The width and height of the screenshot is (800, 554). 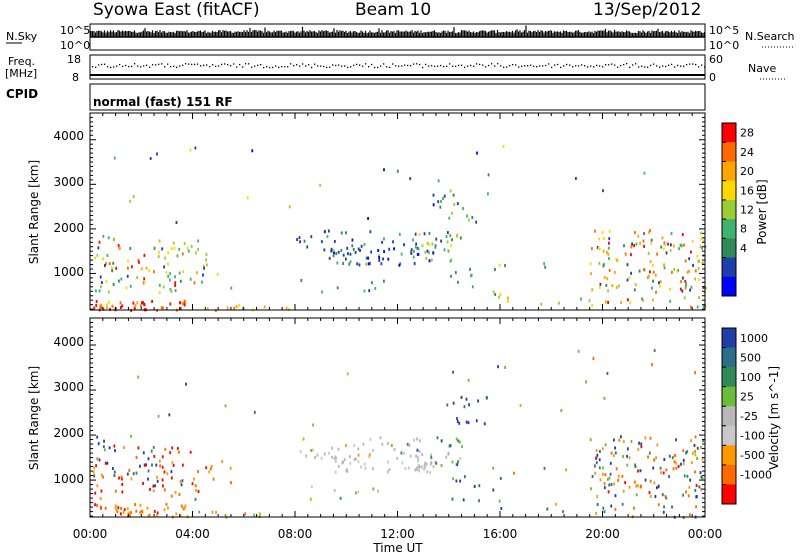 I want to click on station-title: Syowa East (fitACF), so click(x=176, y=10).